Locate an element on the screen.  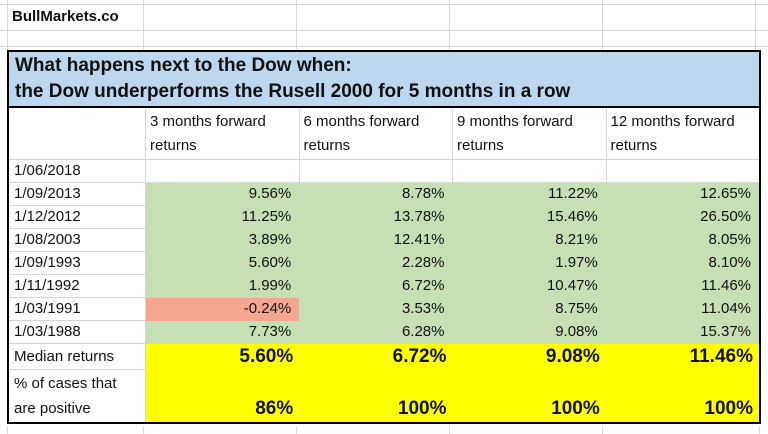
value-cell: 6.72% is located at coordinates (376, 286).